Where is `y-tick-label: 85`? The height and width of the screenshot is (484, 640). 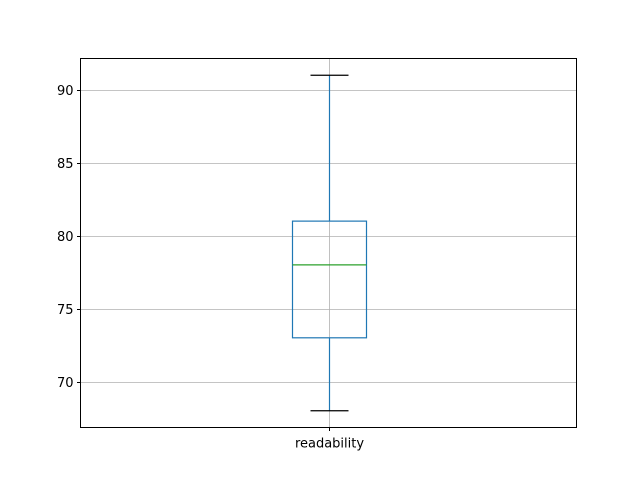
y-tick-label: 85 is located at coordinates (65, 164).